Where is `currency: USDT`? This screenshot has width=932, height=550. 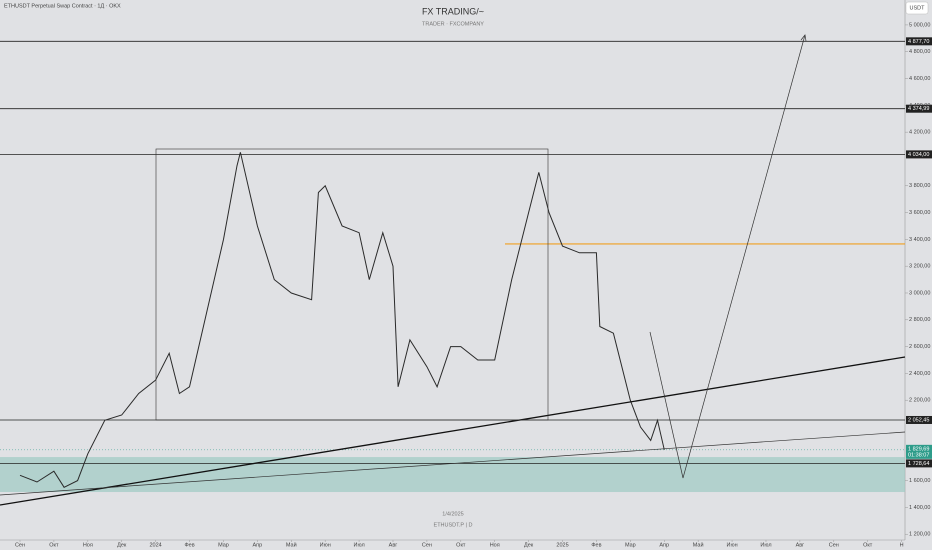
currency: USDT is located at coordinates (918, 8).